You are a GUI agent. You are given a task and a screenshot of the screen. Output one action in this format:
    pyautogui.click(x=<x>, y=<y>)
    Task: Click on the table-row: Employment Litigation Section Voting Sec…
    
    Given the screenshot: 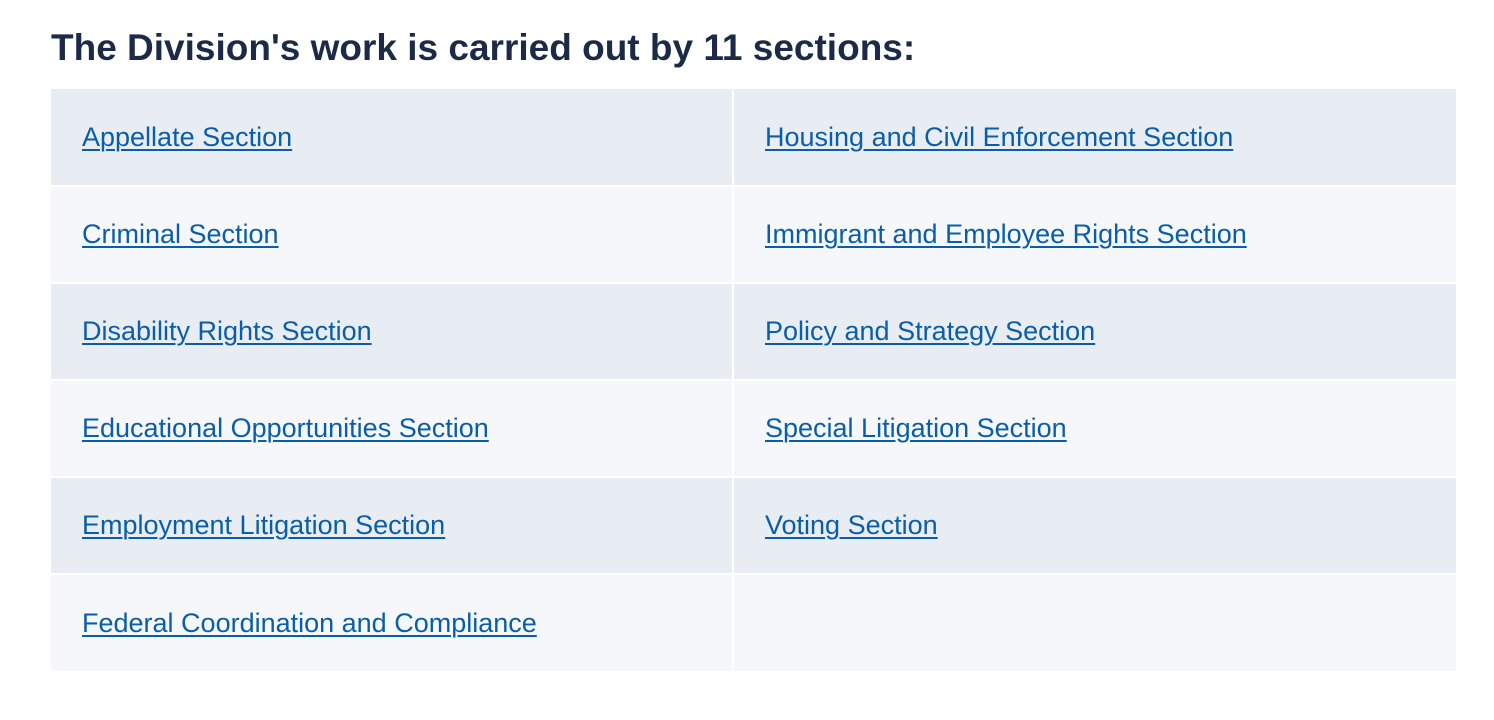 What is the action you would take?
    pyautogui.click(x=753, y=525)
    